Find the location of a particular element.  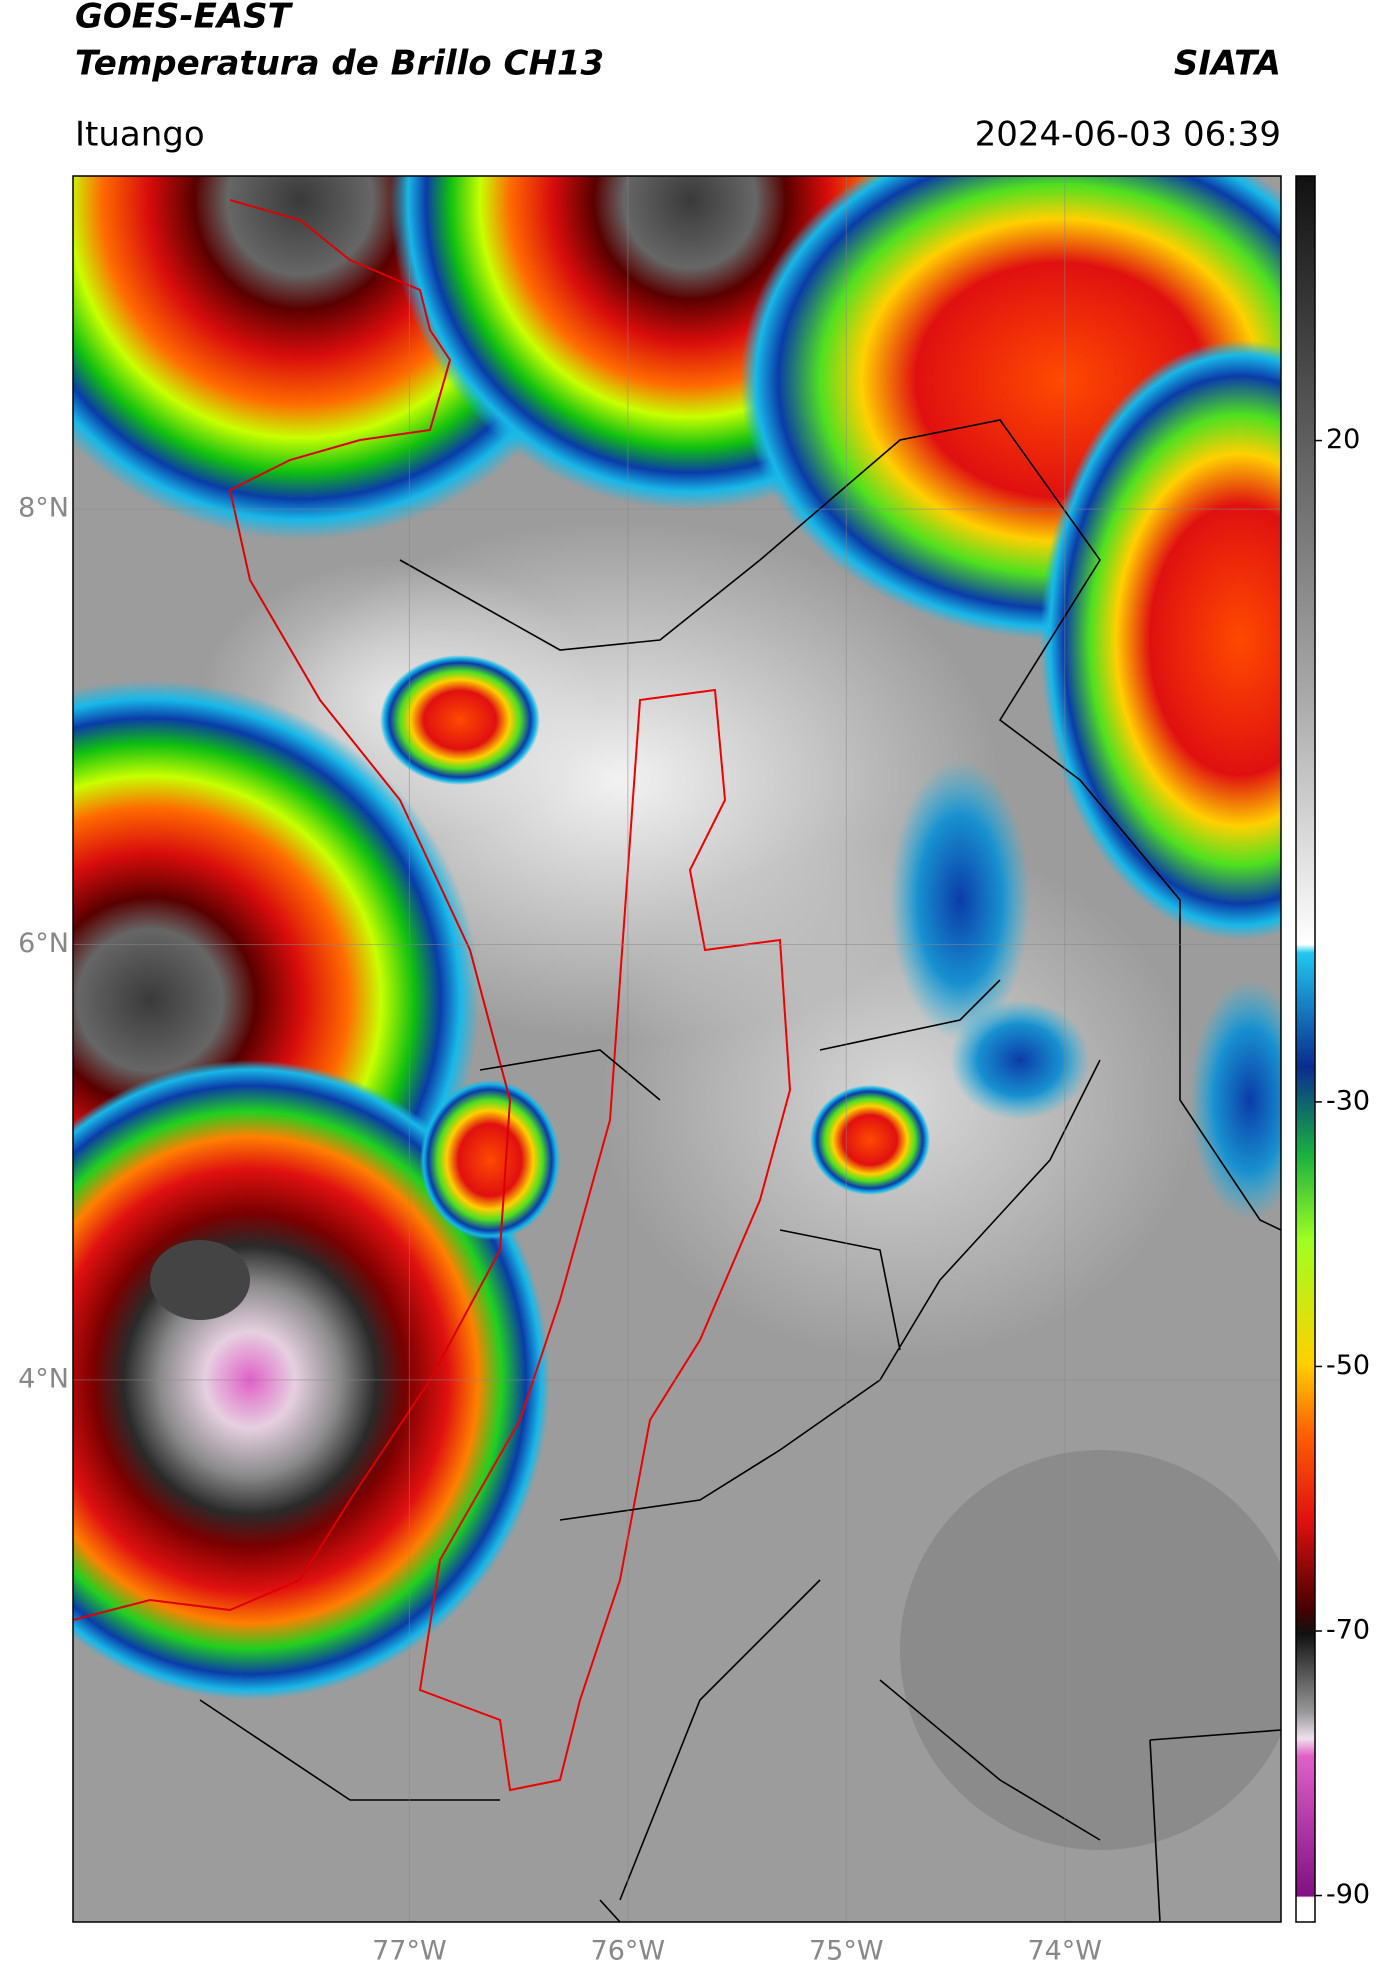

colorbar-tick-label: 20 is located at coordinates (1343, 439).